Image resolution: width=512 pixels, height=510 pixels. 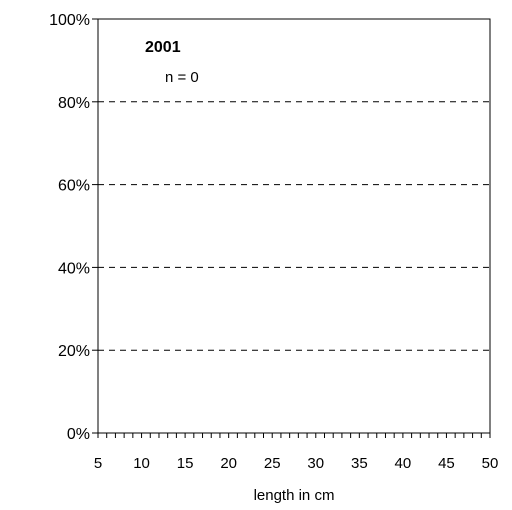 What do you see at coordinates (74, 103) in the screenshot?
I see `y-tick-label: 80%` at bounding box center [74, 103].